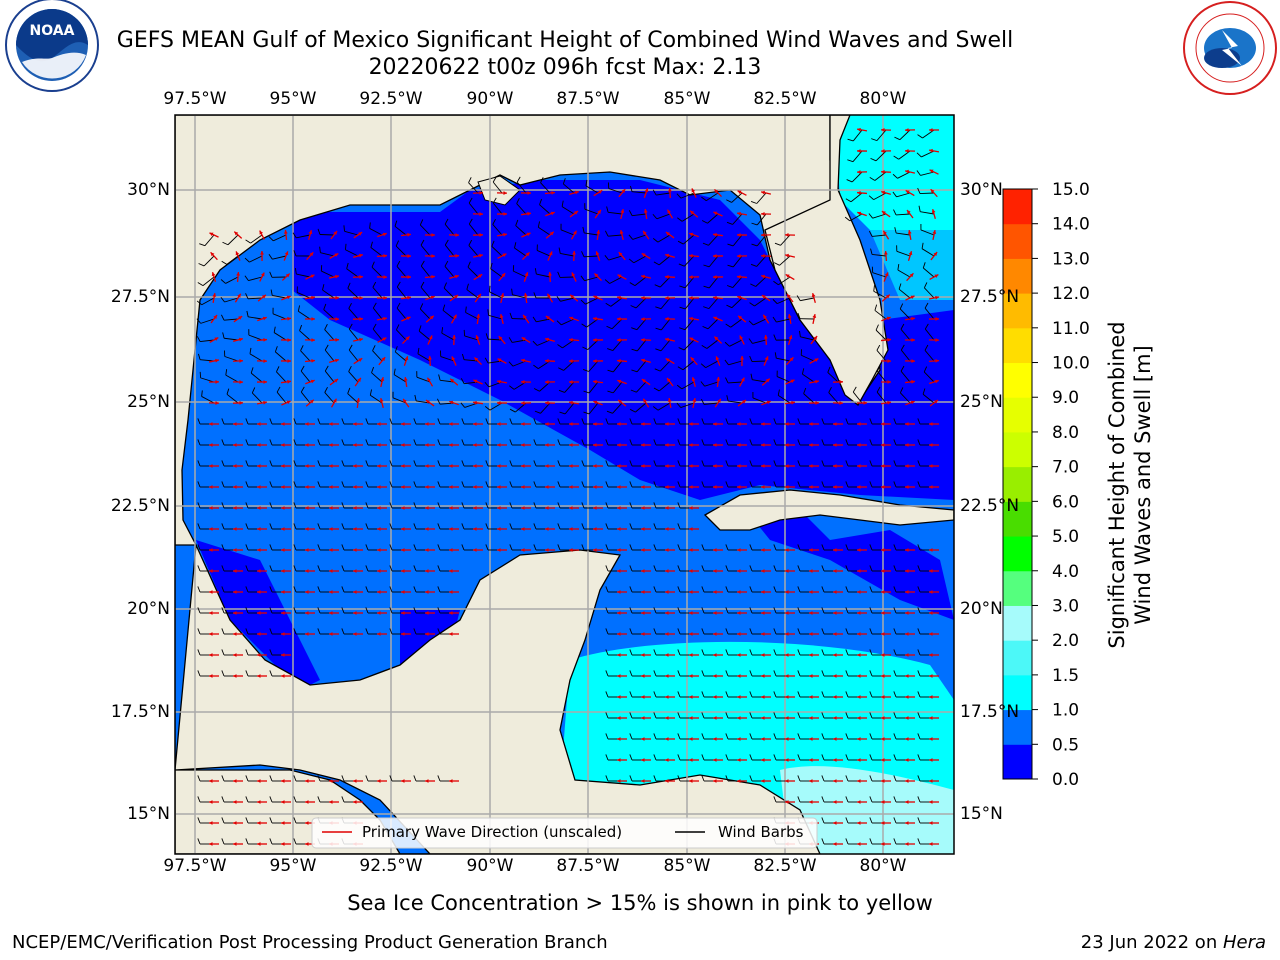 The height and width of the screenshot is (960, 1280). What do you see at coordinates (990, 506) in the screenshot?
I see `lat-tick-right: 22.5°N` at bounding box center [990, 506].